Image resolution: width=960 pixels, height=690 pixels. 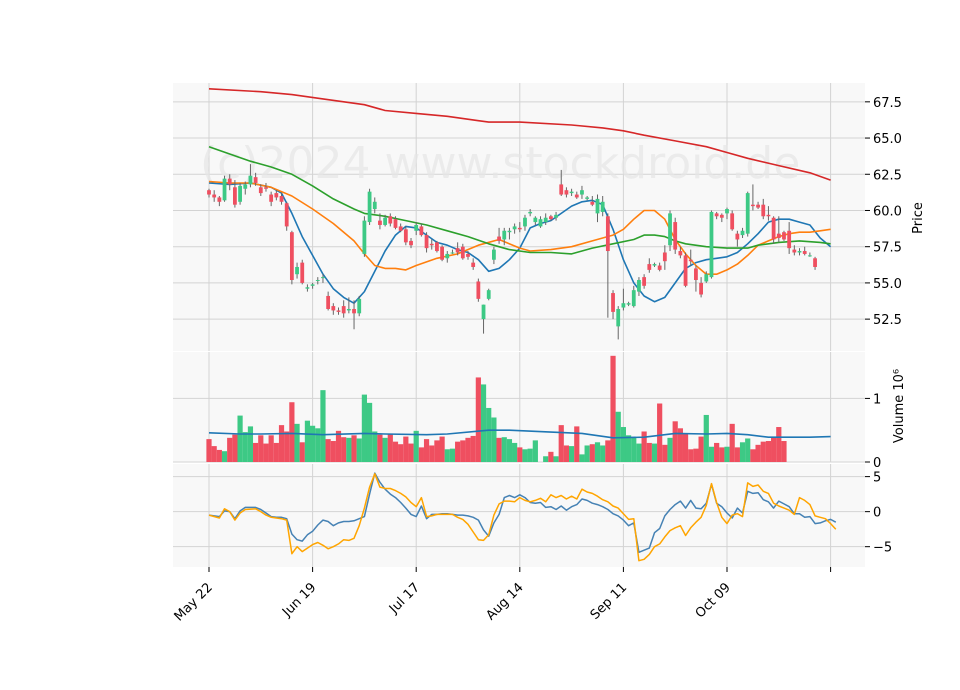 I want to click on y-tick-label: 67.5, so click(x=887, y=103).